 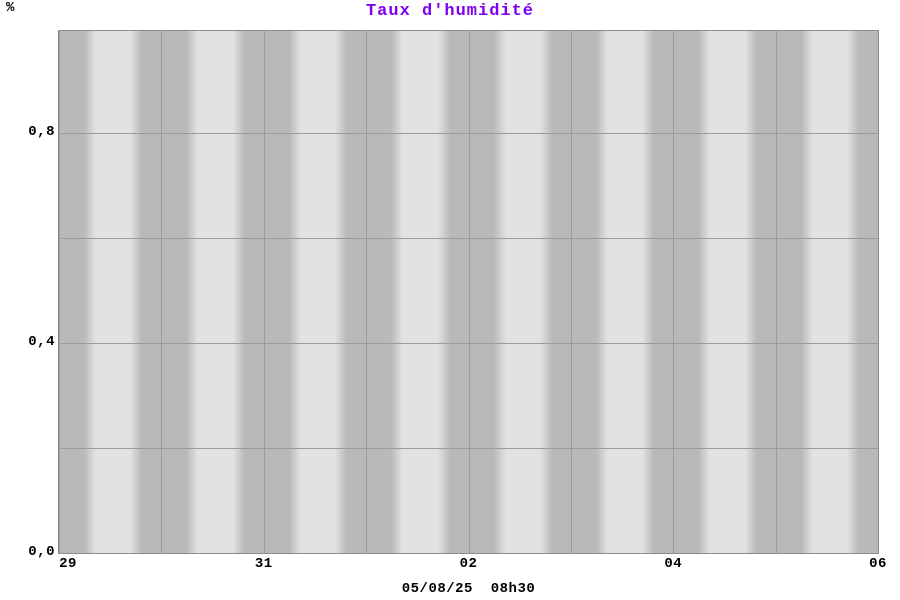 What do you see at coordinates (468, 564) in the screenshot?
I see `x-tick-label: 02` at bounding box center [468, 564].